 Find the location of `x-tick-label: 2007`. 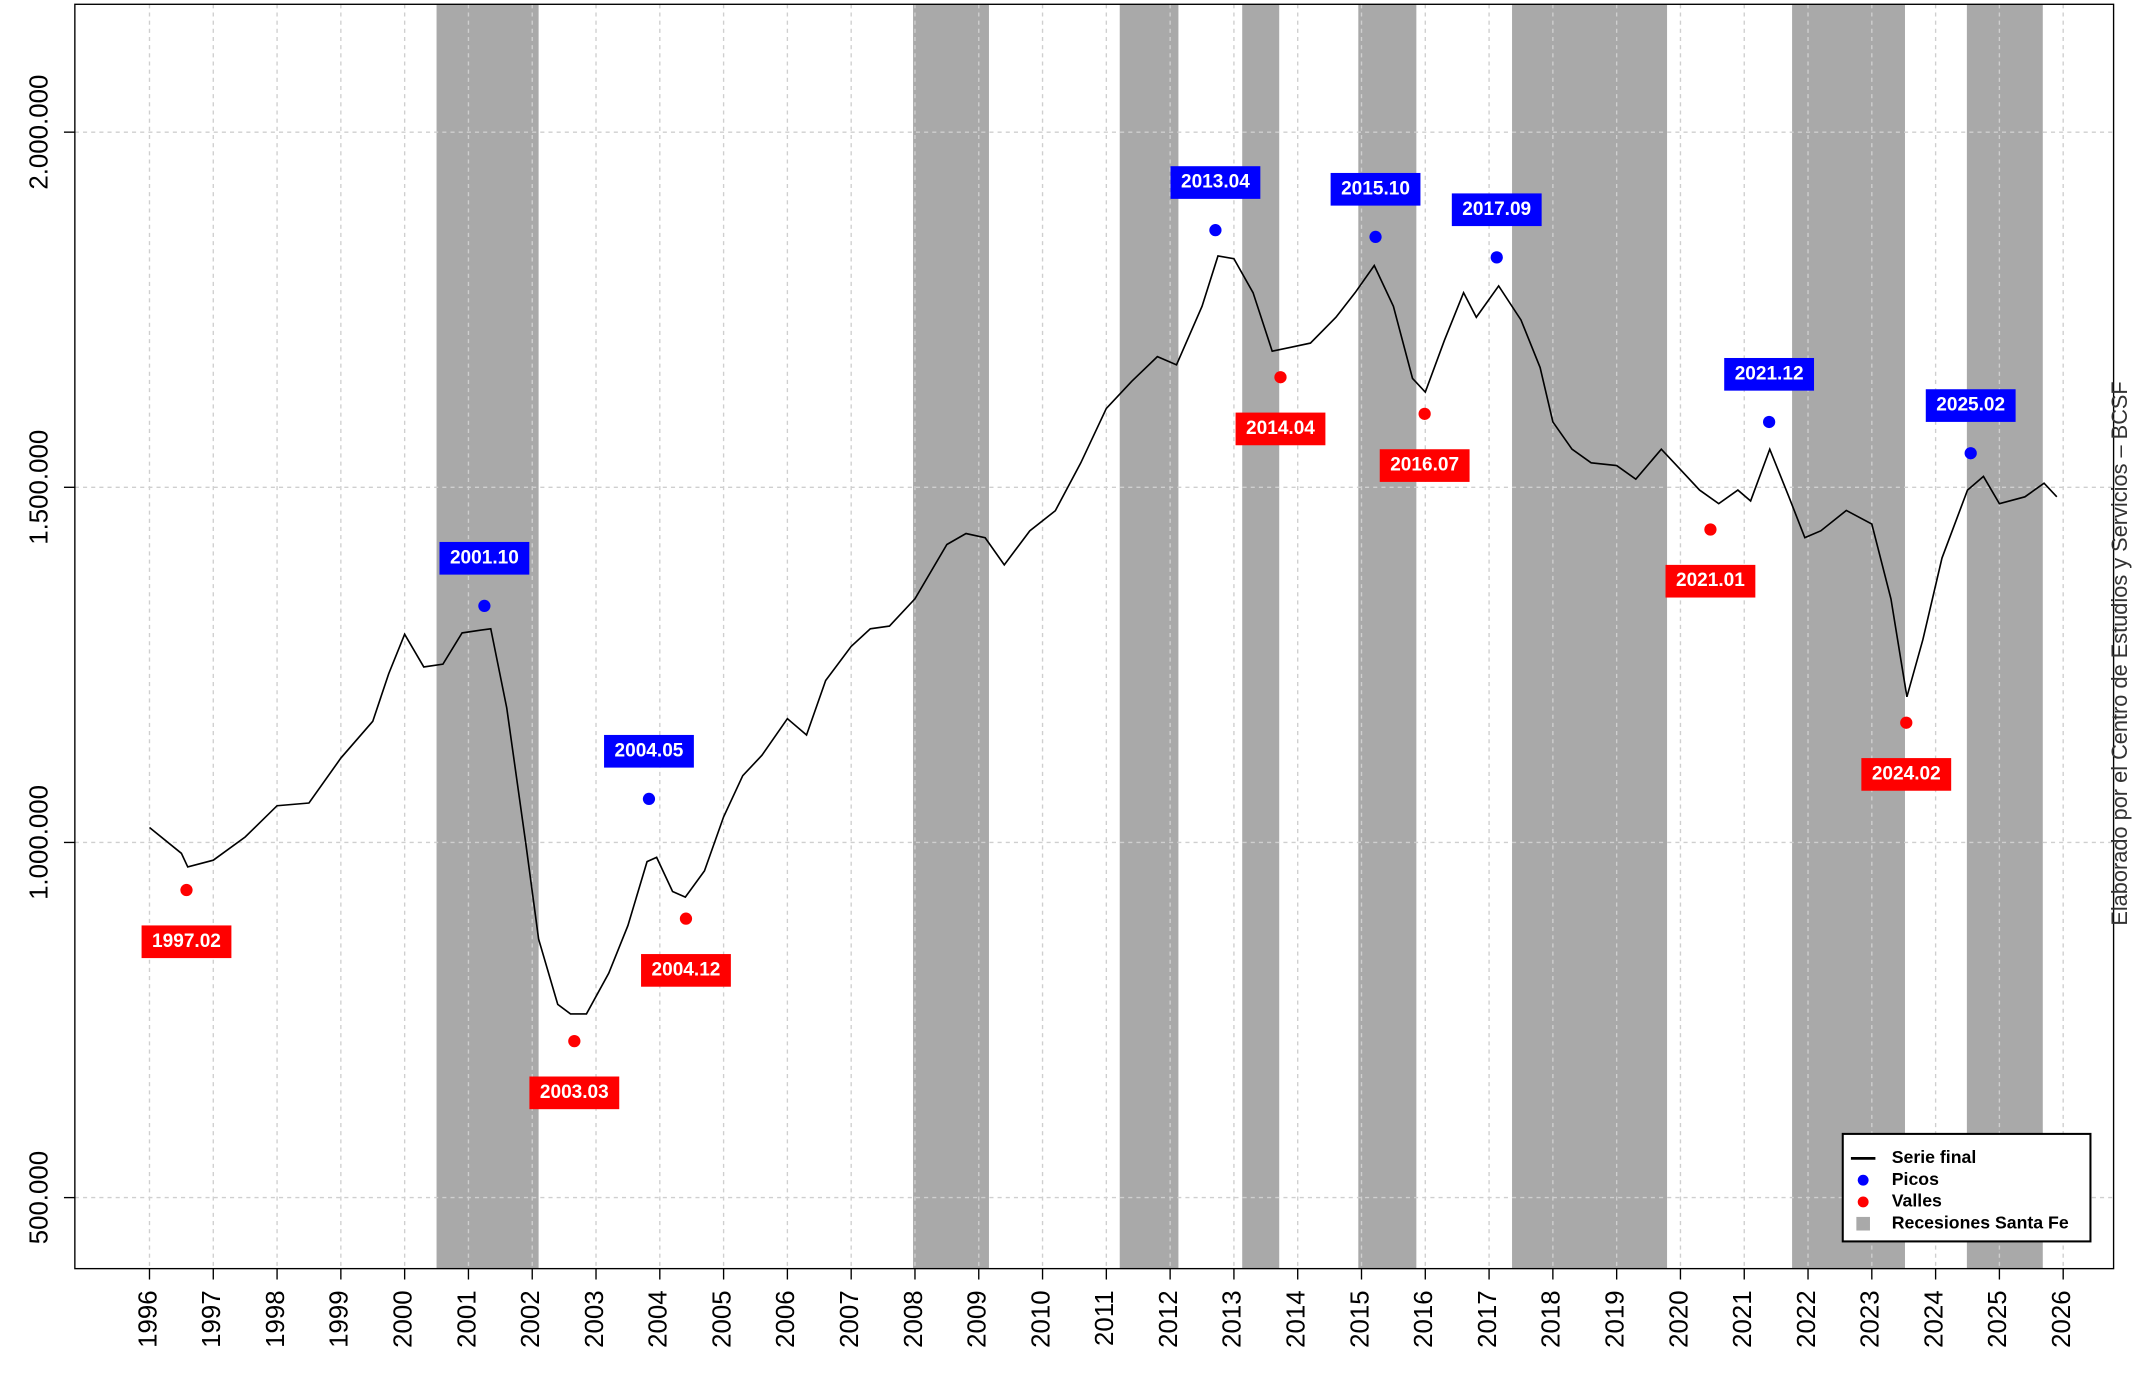

x-tick-label: 2007 is located at coordinates (850, 1319).